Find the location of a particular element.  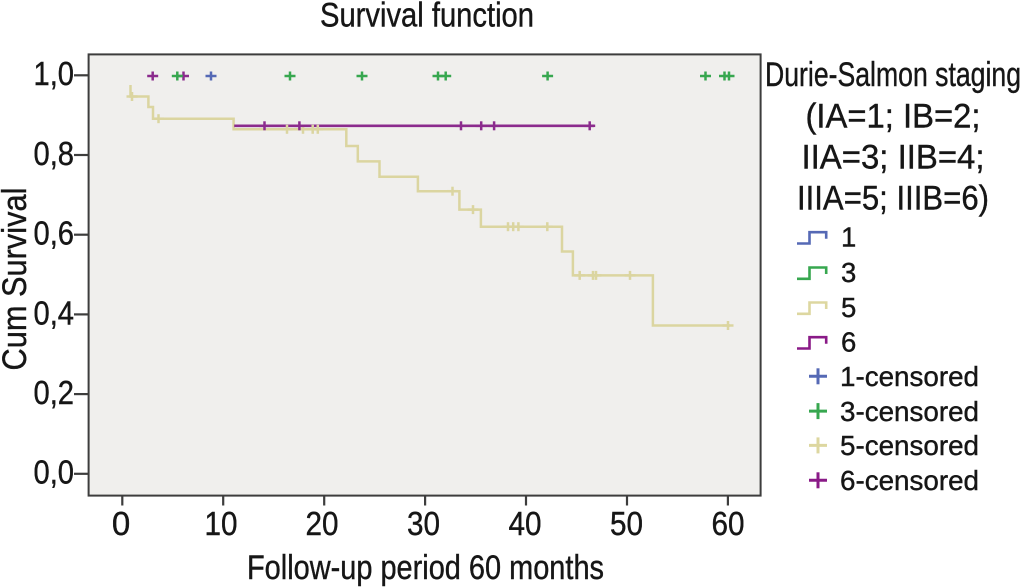

svg-text: 60 is located at coordinates (728, 523).